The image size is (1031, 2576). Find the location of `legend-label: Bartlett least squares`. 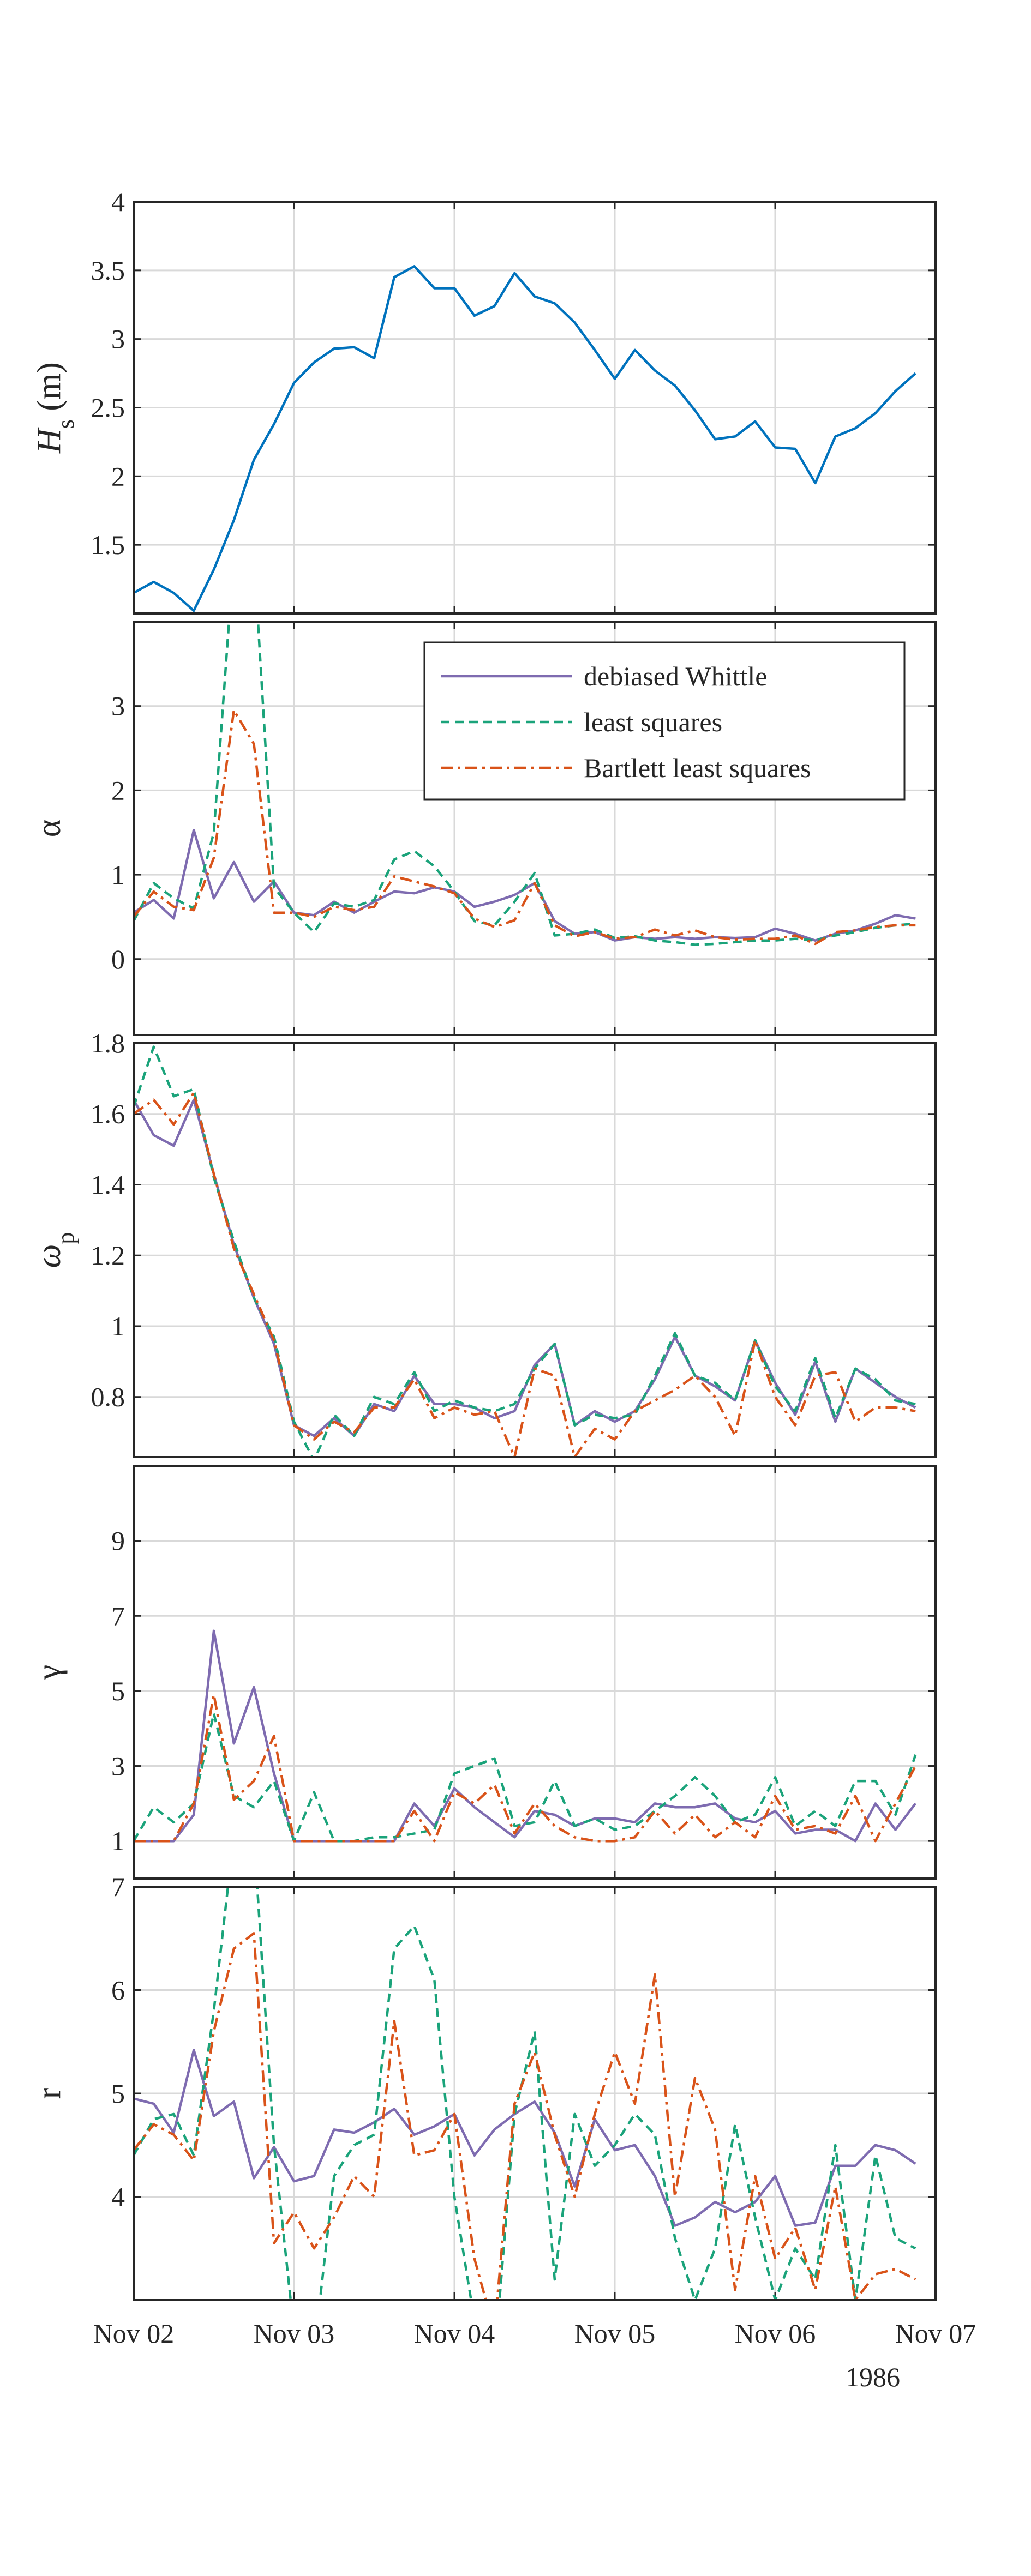

legend-label: Bartlett least squares is located at coordinates (697, 768).